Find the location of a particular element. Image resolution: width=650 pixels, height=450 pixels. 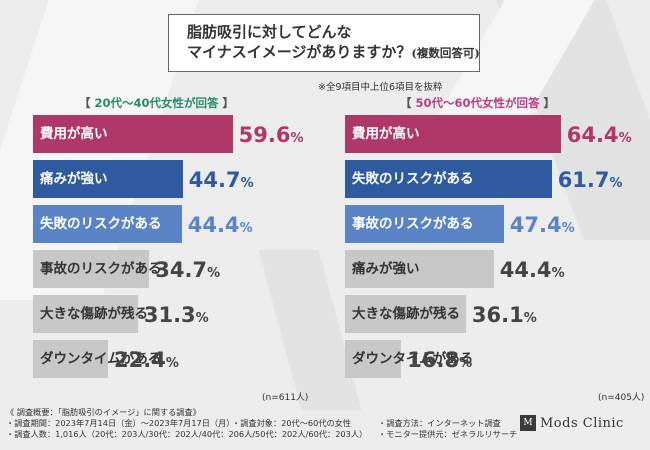

right-group-label: 【 50代〜60代女性が回答 】 is located at coordinates (477, 103).